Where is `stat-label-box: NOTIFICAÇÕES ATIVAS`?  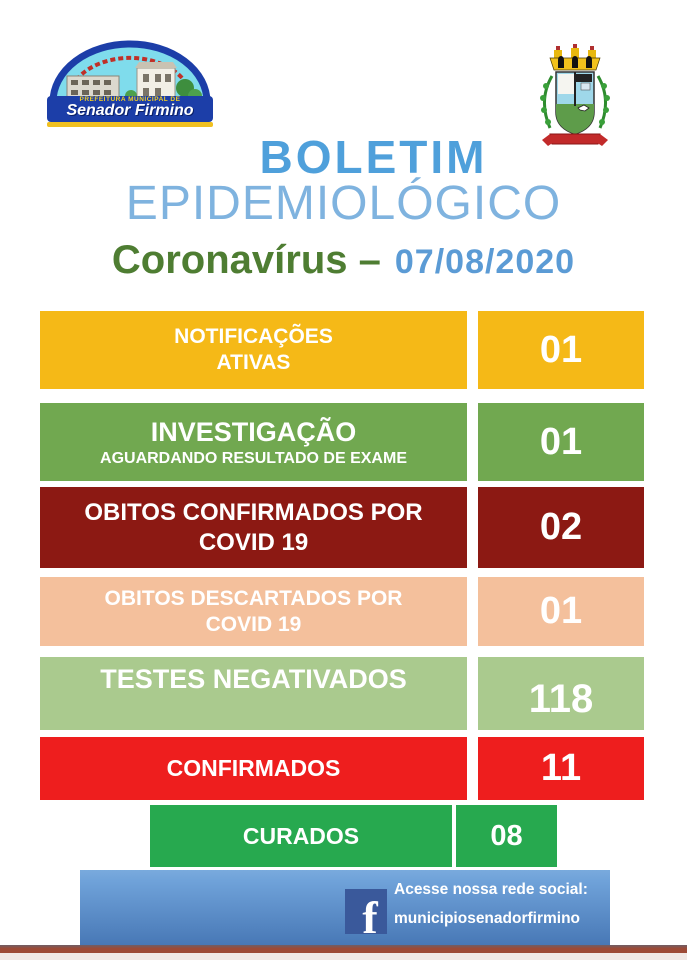
stat-label-box: NOTIFICAÇÕES ATIVAS is located at coordinates (253, 350).